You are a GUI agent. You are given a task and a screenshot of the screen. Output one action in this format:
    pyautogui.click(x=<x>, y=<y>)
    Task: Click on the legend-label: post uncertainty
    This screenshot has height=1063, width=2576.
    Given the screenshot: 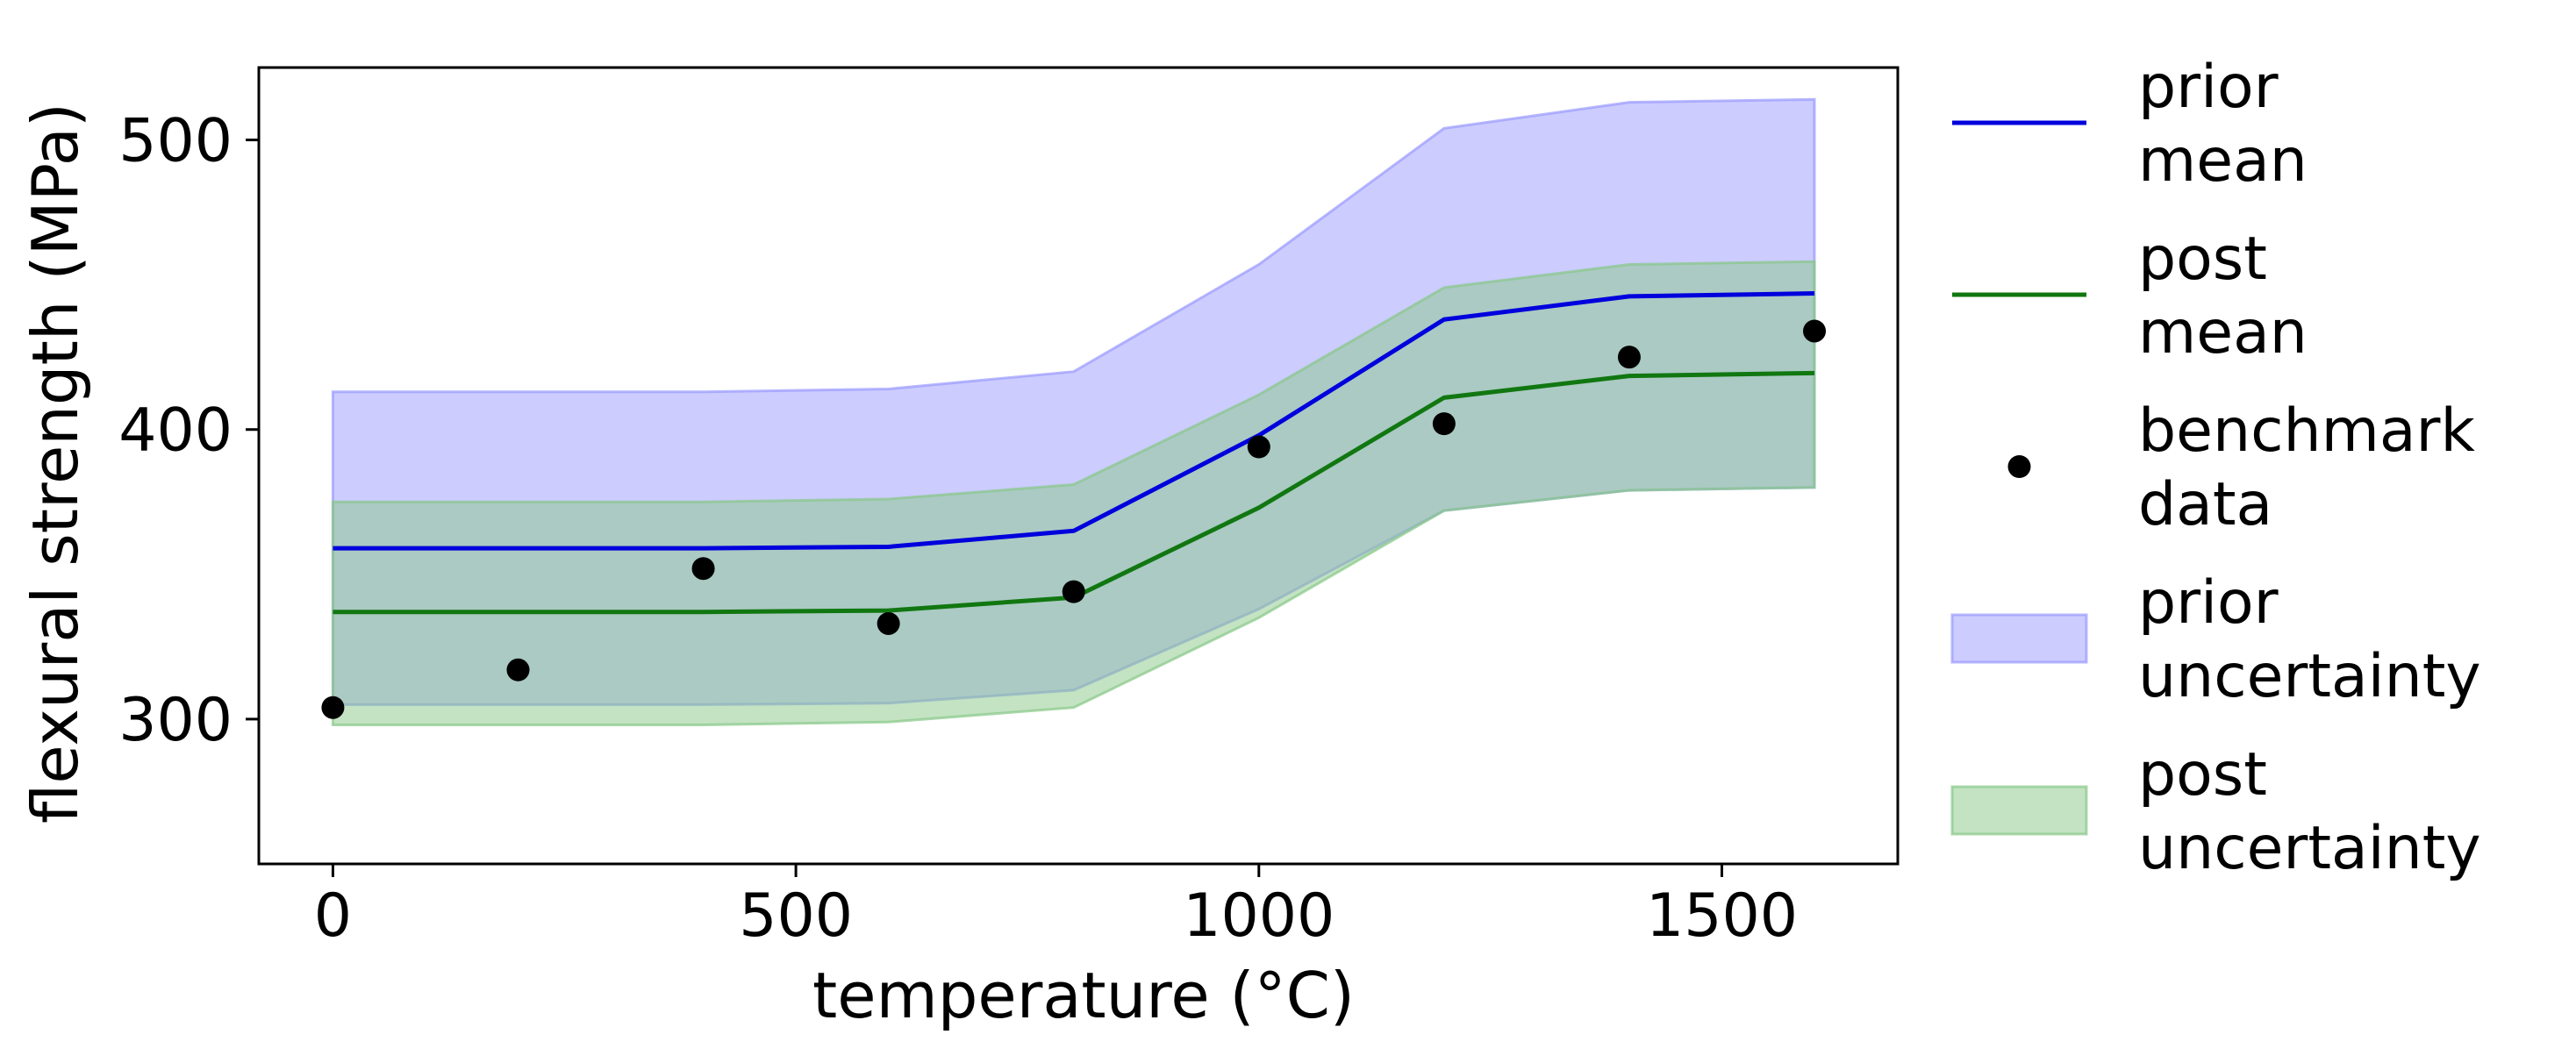 What is the action you would take?
    pyautogui.click(x=2309, y=811)
    